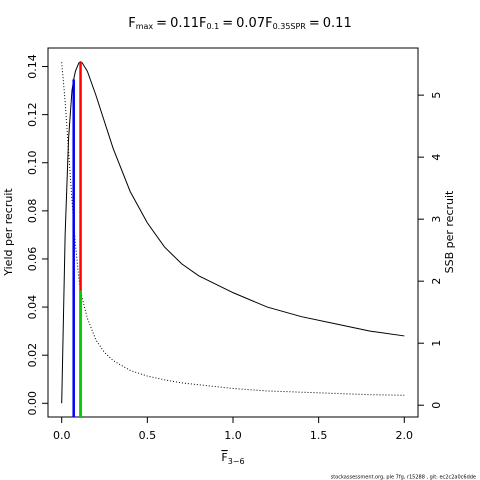 This screenshot has height=480, width=480. What do you see at coordinates (32, 259) in the screenshot?
I see `y-tick-label: 0.06` at bounding box center [32, 259].